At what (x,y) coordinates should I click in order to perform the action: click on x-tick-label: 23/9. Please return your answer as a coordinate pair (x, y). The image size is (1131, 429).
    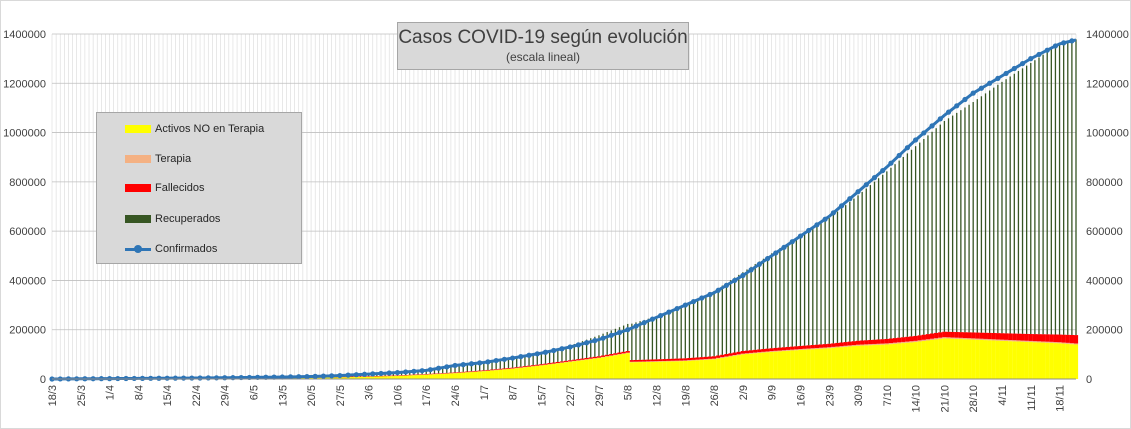
    Looking at the image, I should click on (830, 395).